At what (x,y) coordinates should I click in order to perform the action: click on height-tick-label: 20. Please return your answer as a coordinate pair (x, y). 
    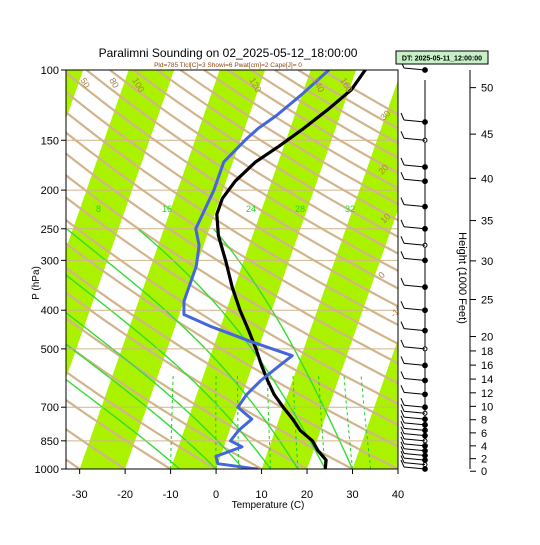
    Looking at the image, I should click on (487, 338).